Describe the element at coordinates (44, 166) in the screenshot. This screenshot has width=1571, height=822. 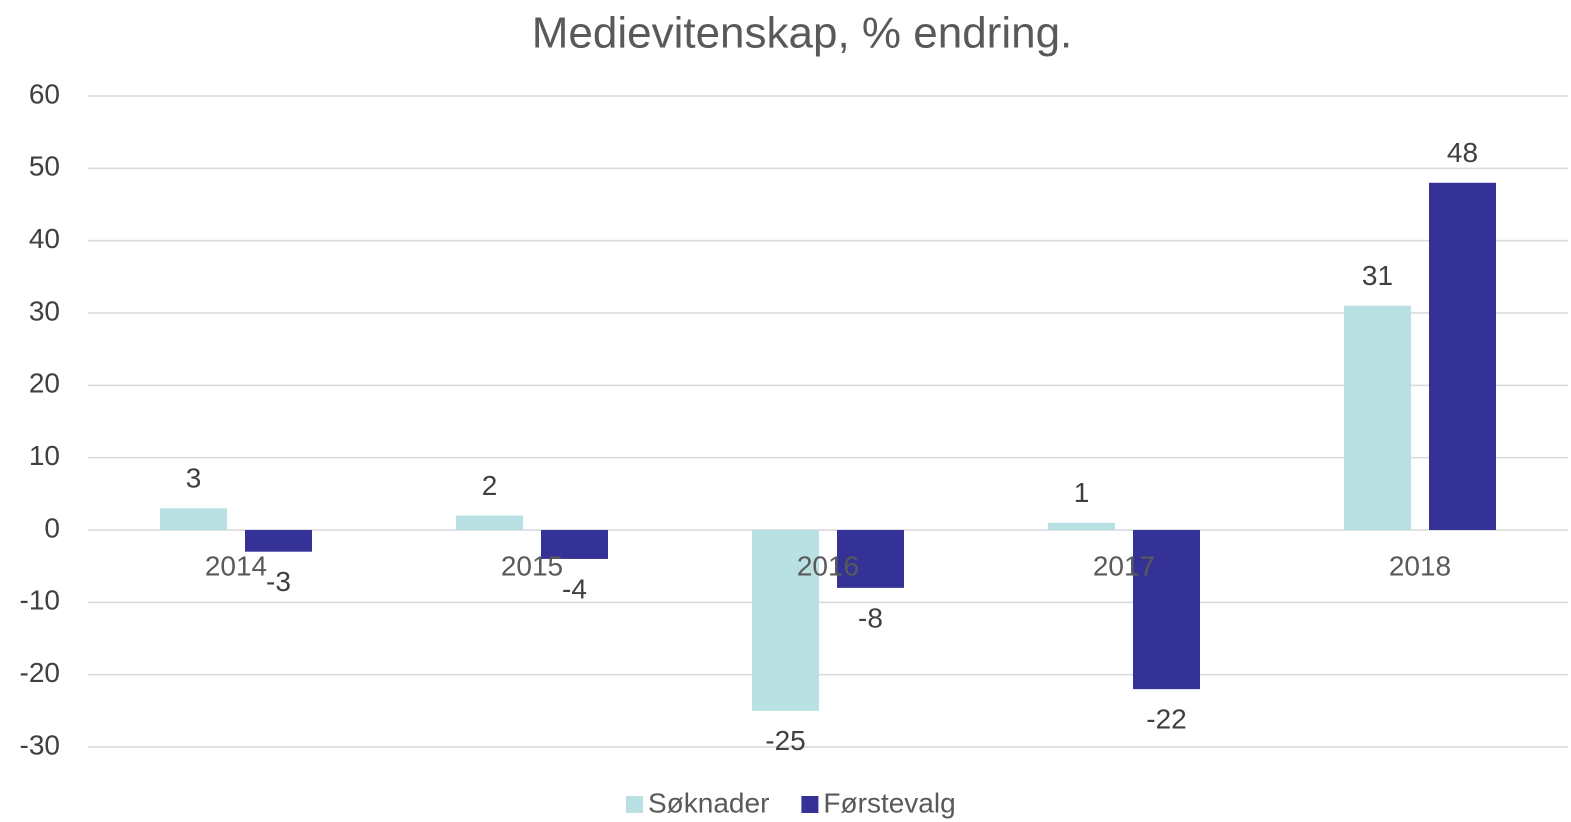
I see `y-tick-label: 50` at that location.